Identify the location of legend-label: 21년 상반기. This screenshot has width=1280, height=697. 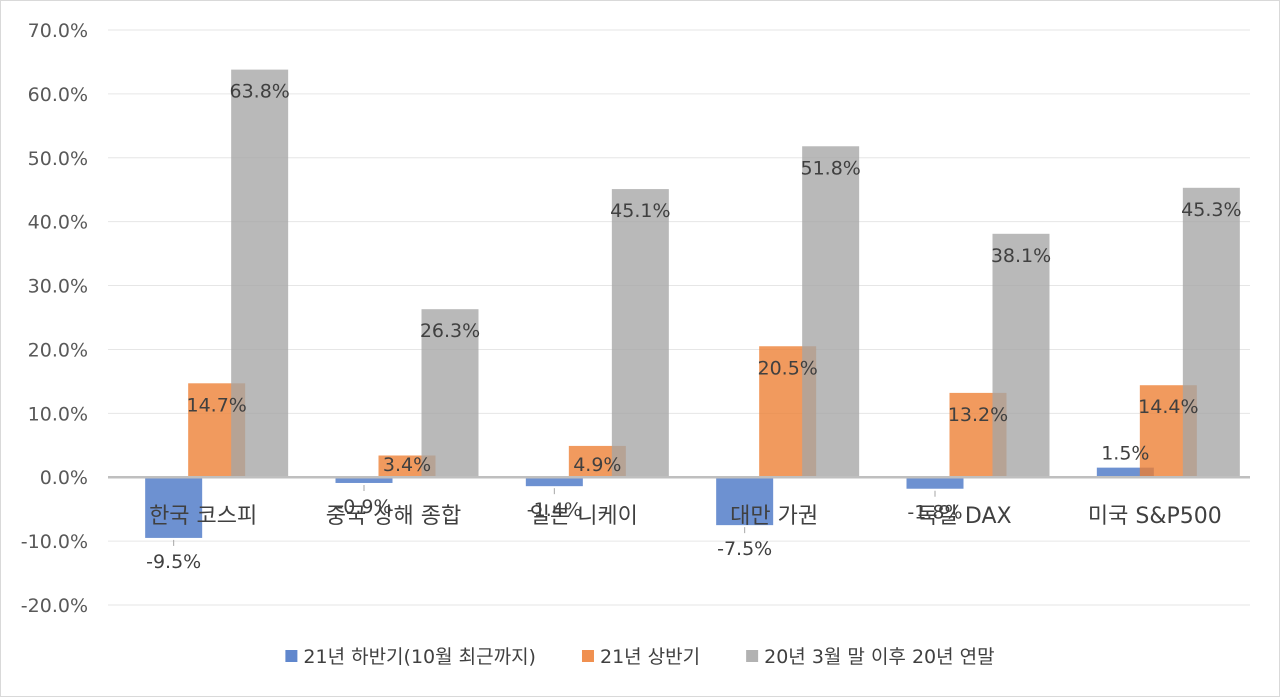
(650, 657).